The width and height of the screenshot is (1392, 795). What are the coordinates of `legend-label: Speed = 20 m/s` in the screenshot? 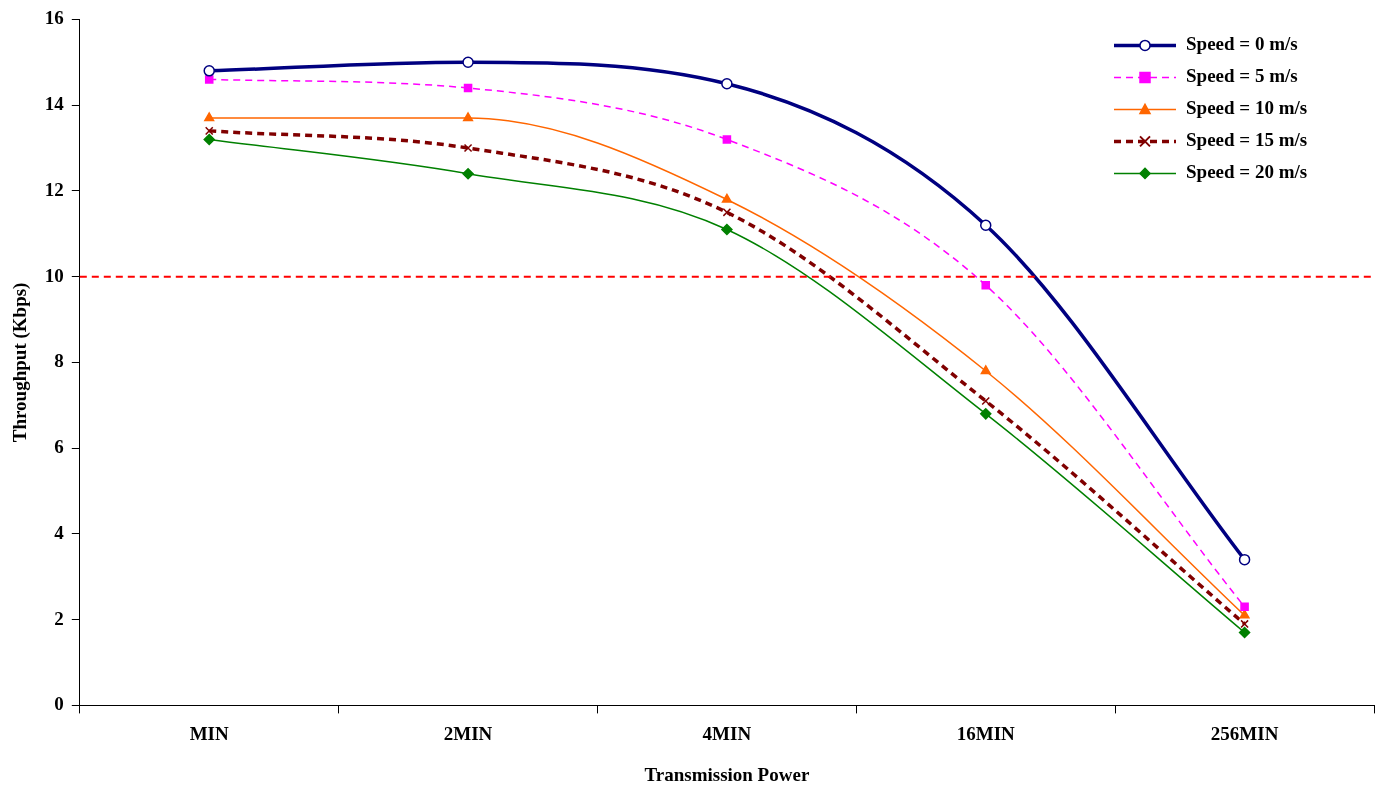 It's located at (1247, 172).